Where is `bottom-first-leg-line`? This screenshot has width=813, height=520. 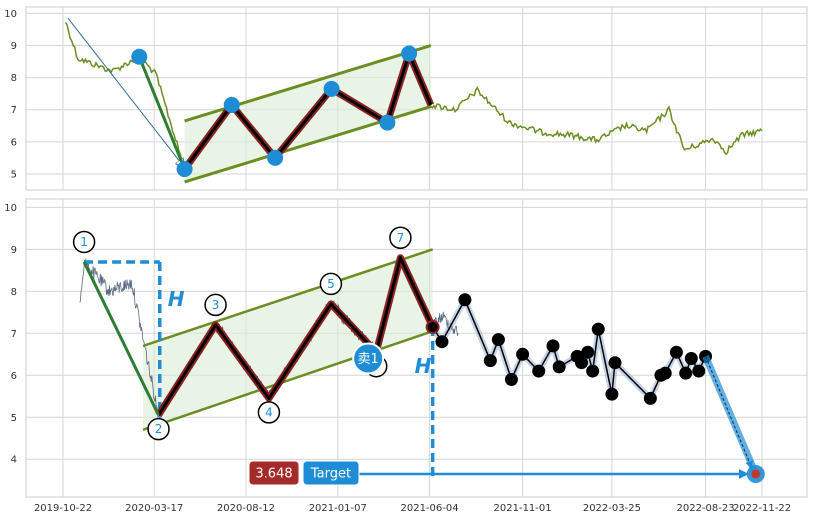 bottom-first-leg-line is located at coordinates (121, 338).